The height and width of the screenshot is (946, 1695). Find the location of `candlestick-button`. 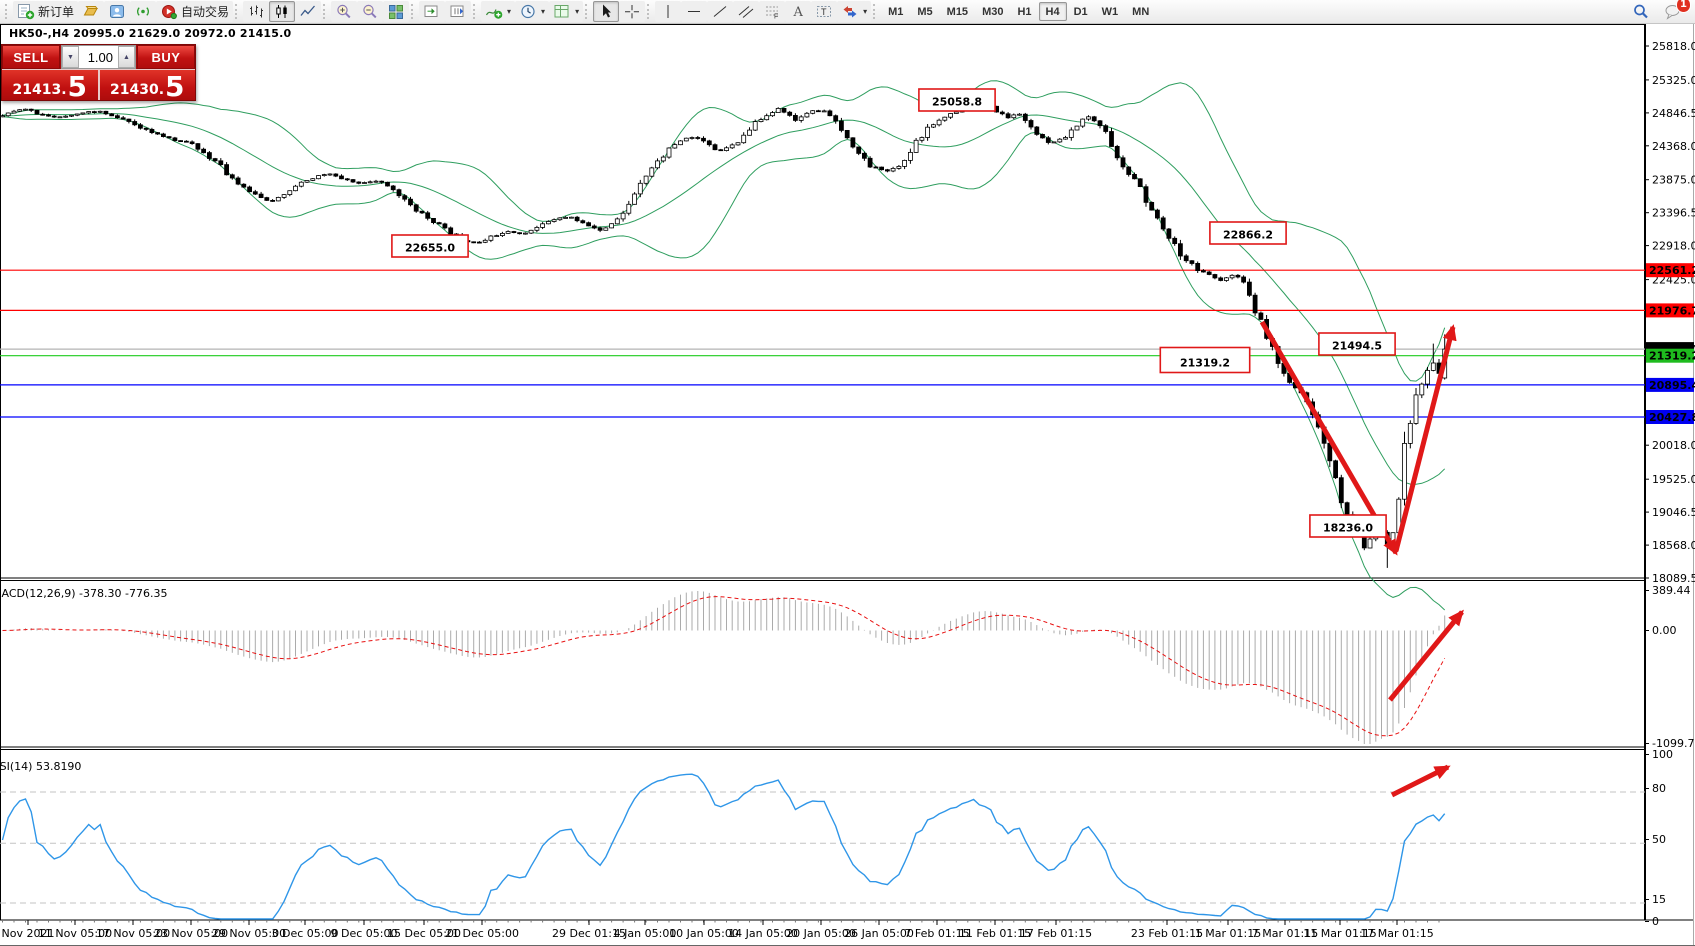

candlestick-button is located at coordinates (282, 11).